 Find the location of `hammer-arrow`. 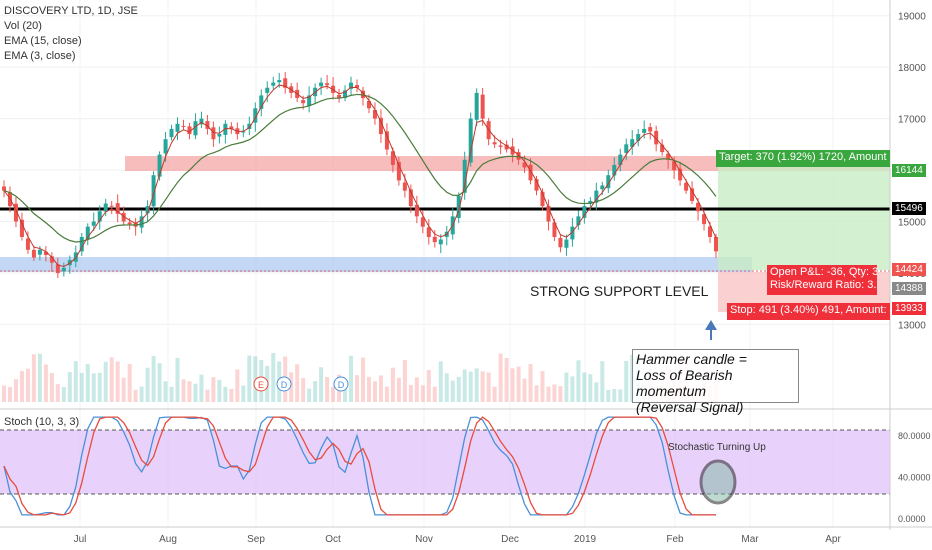

hammer-arrow is located at coordinates (711, 330).